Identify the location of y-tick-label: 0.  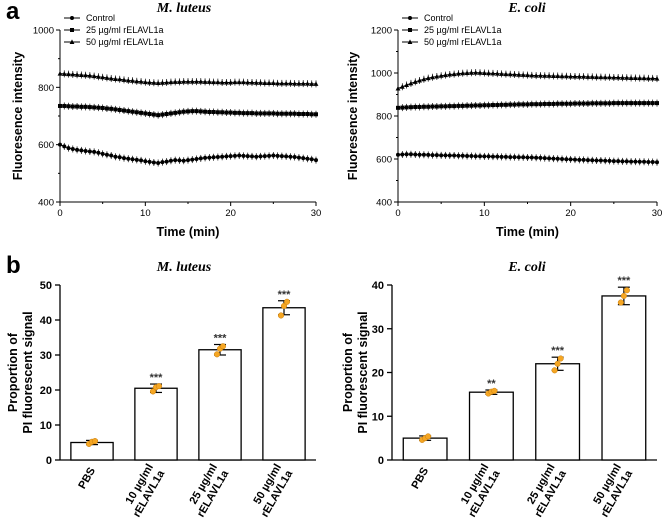
(49, 461).